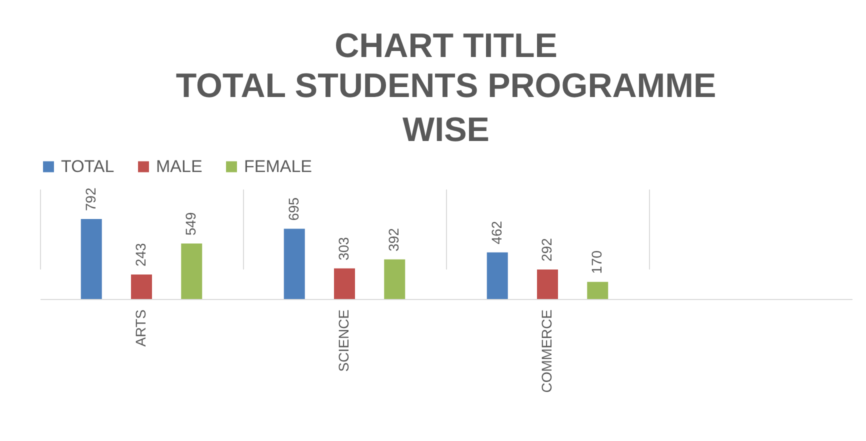 The image size is (866, 441). I want to click on data-label: 792, so click(90, 199).